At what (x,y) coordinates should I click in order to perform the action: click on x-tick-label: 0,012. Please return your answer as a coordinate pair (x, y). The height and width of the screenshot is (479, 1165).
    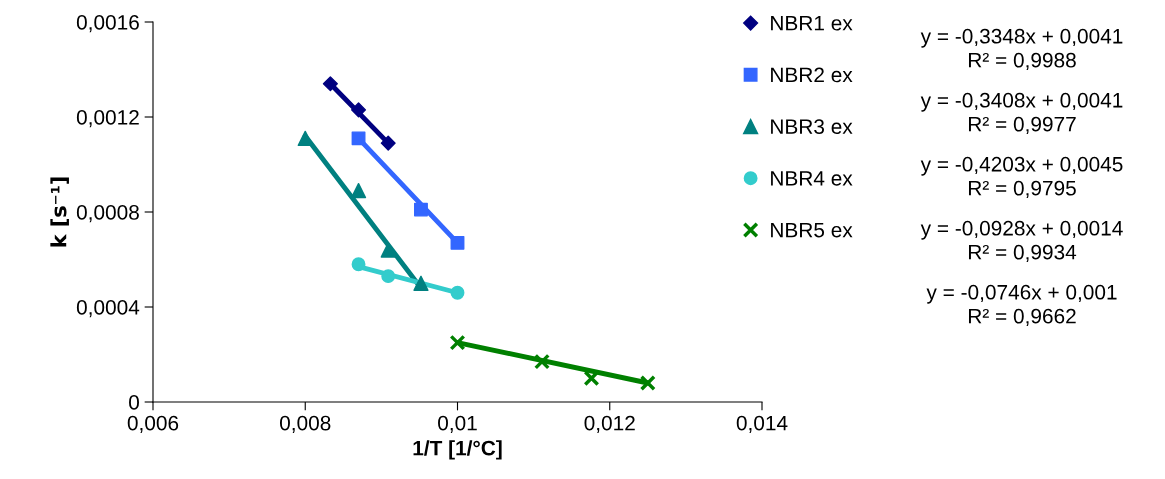
    Looking at the image, I should click on (609, 424).